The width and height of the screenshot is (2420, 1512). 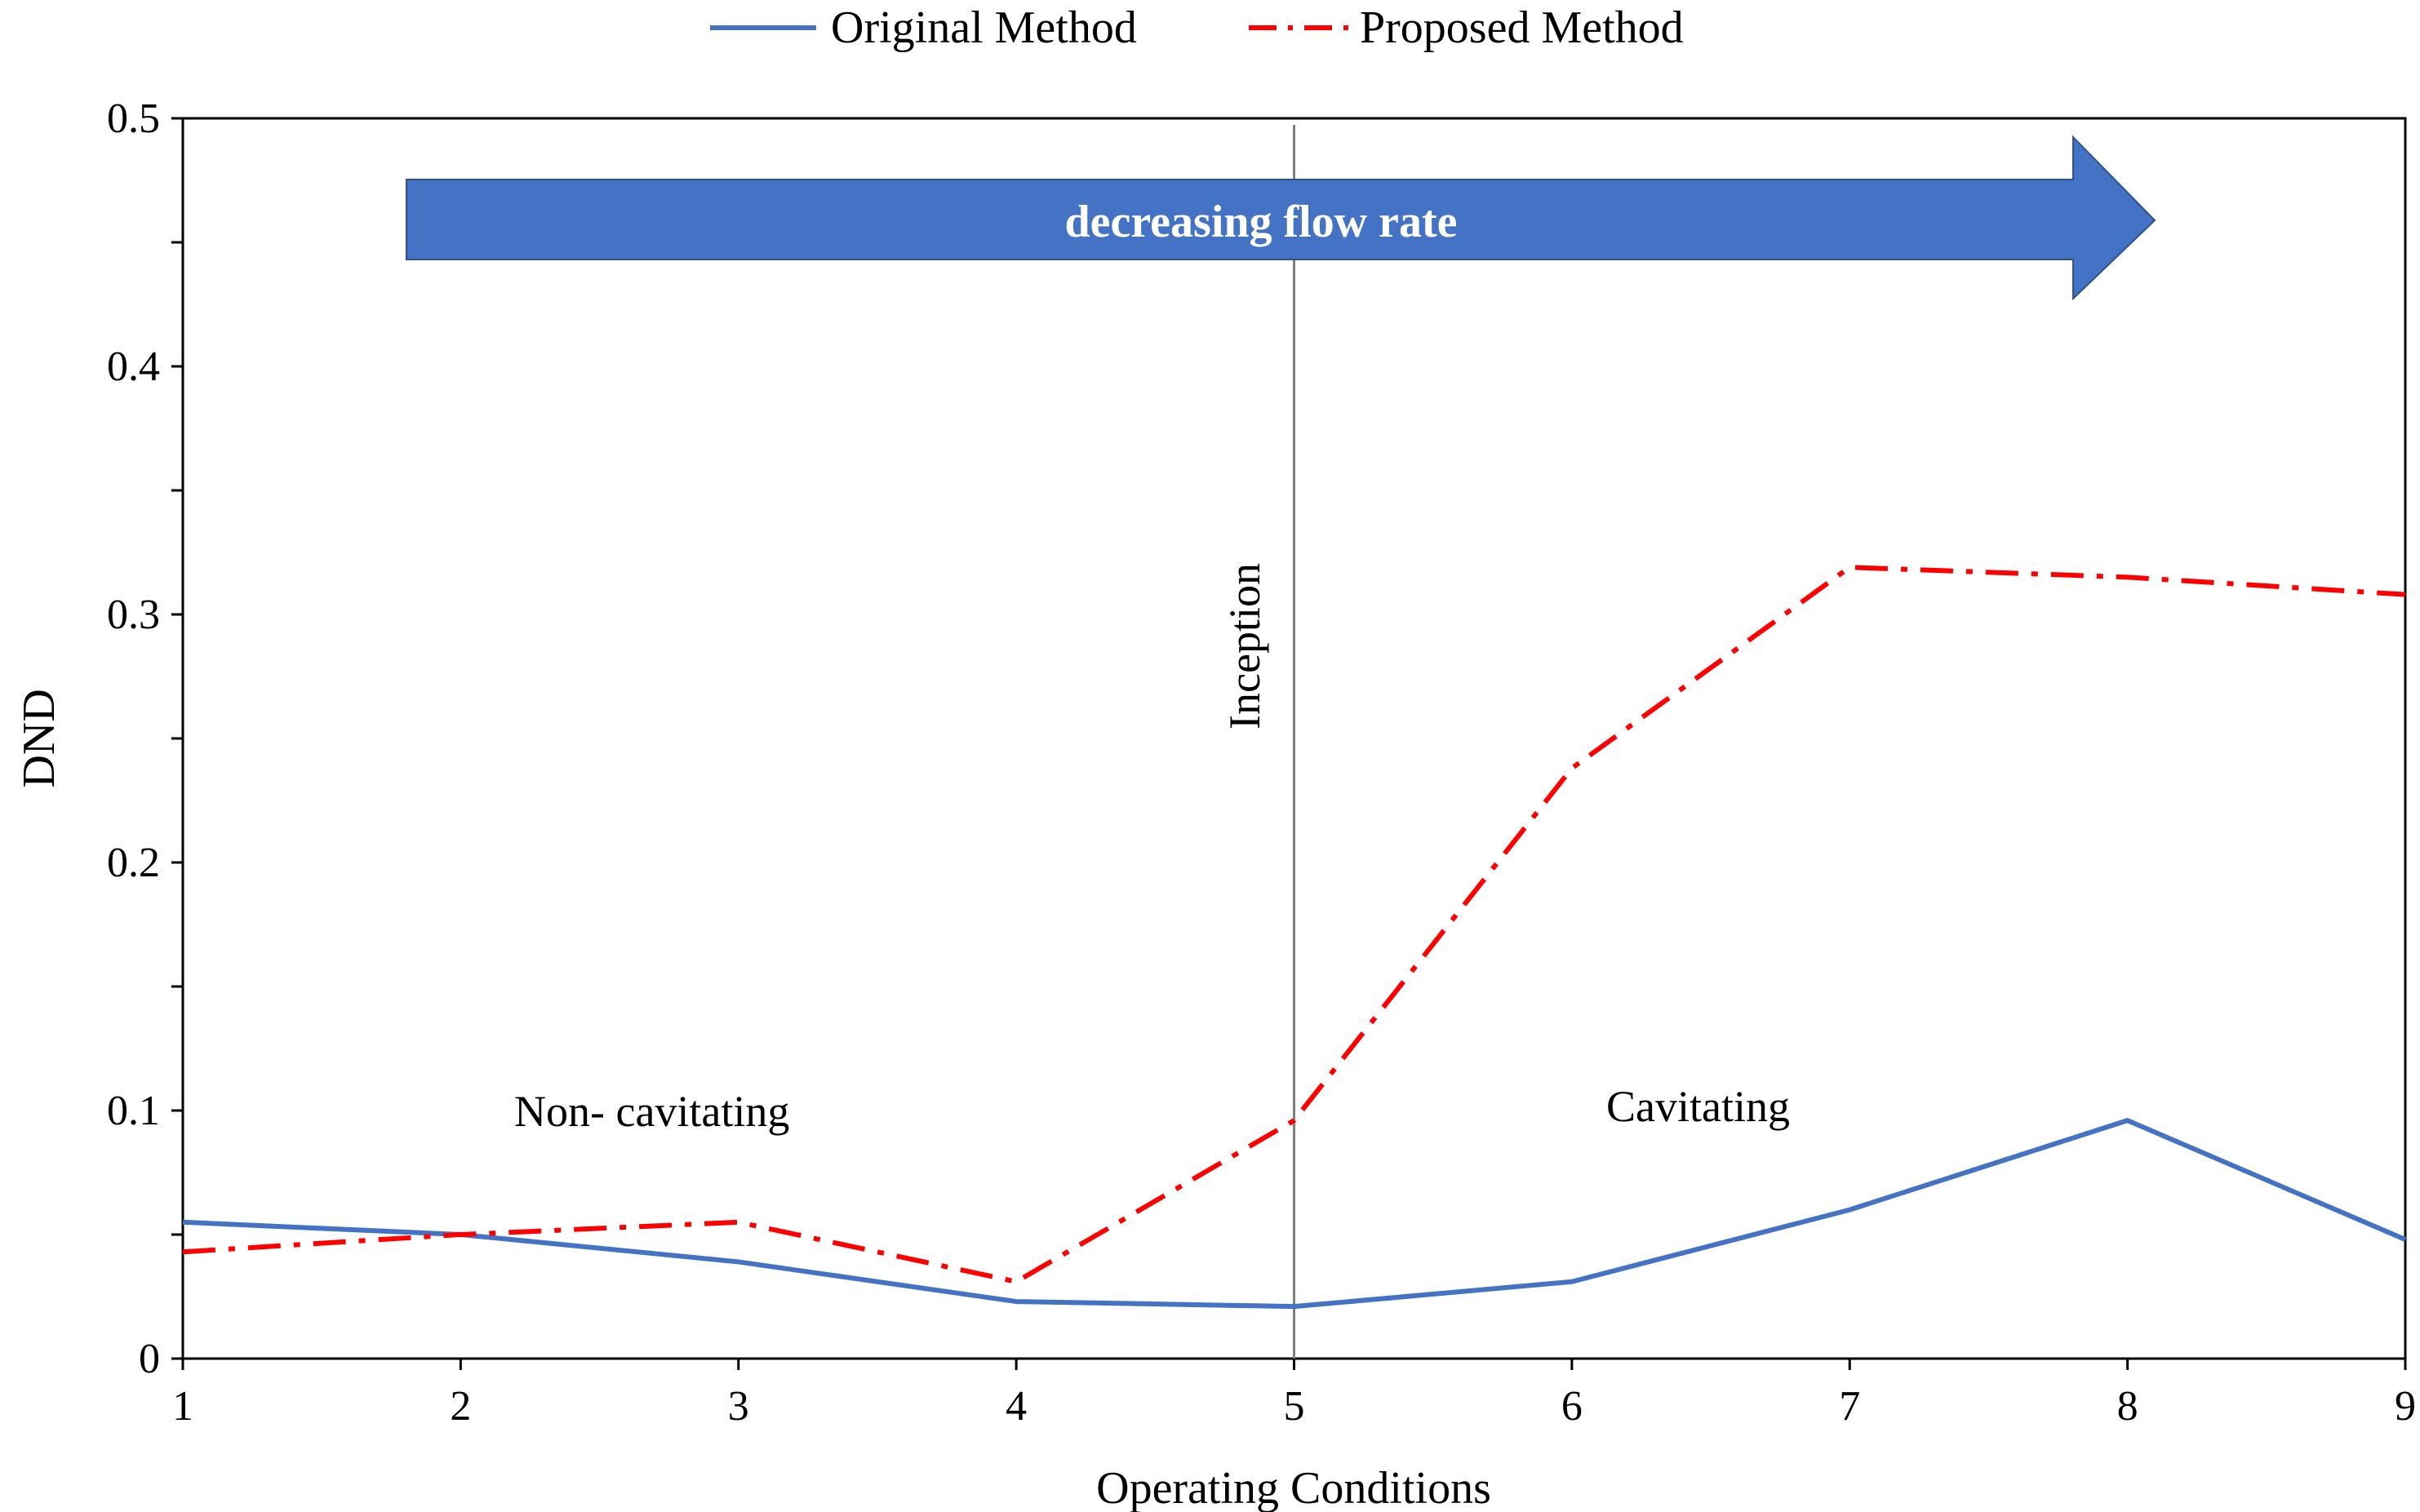 What do you see at coordinates (39, 738) in the screenshot?
I see `y-axis-title: DND` at bounding box center [39, 738].